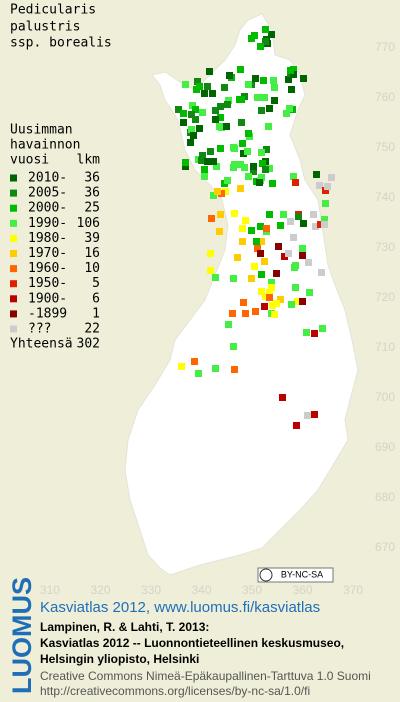  What do you see at coordinates (53, 10) in the screenshot?
I see `title-line: Pedicularis` at bounding box center [53, 10].